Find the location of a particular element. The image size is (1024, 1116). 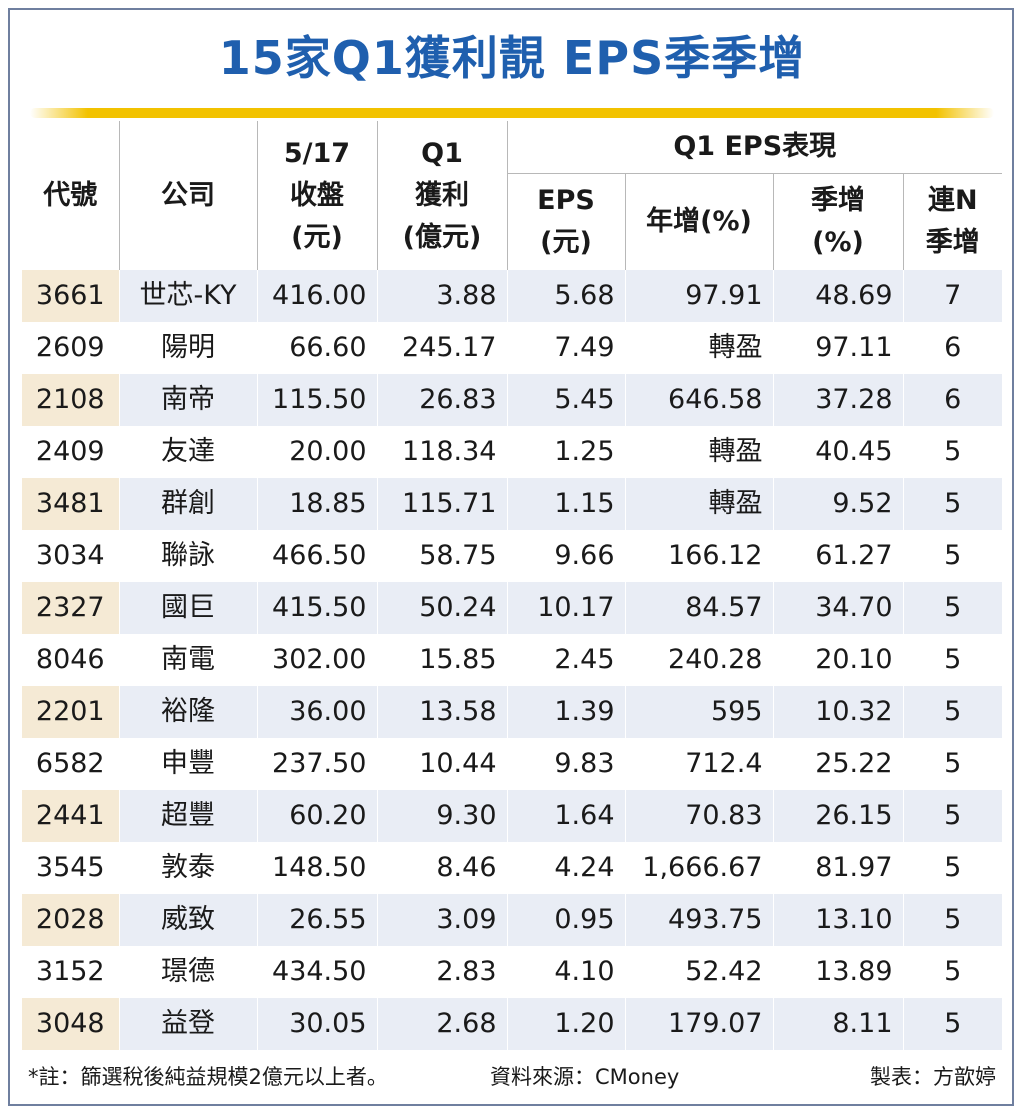

table-row: 2327 國巨 415.50 50.24 10.17 84.57 34.70 5 is located at coordinates (512, 608).